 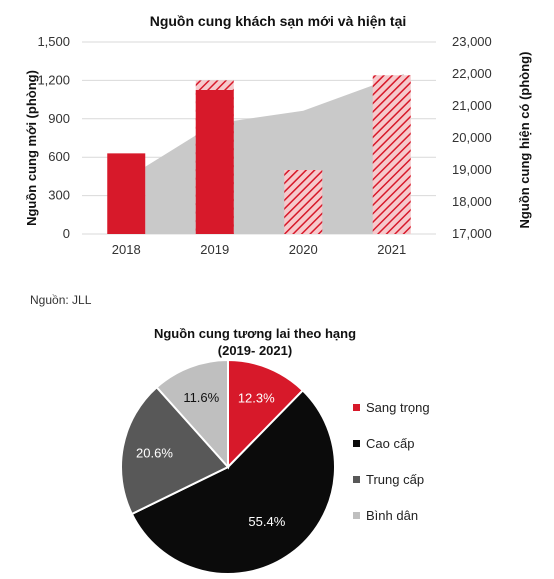 What do you see at coordinates (398, 407) in the screenshot?
I see `legend-label: Sang trọng` at bounding box center [398, 407].